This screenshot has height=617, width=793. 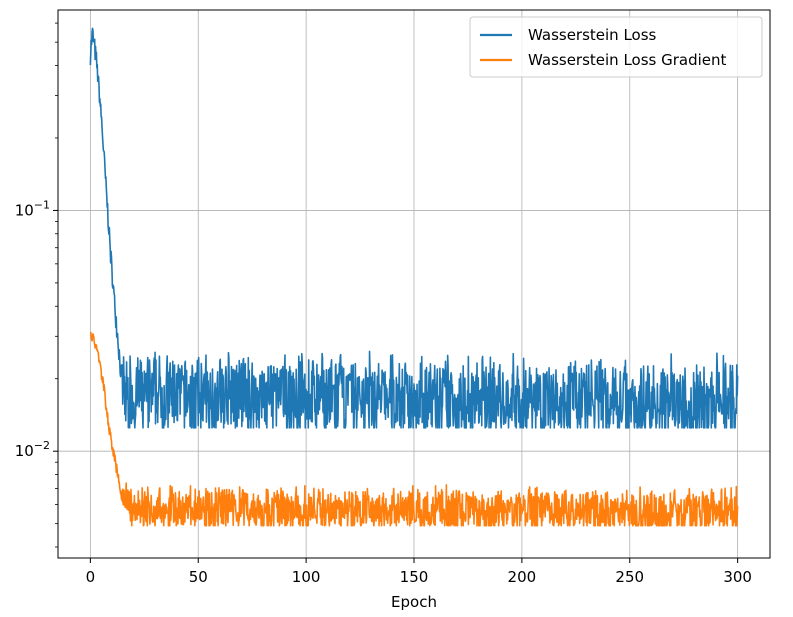 I want to click on y-tick-exponent: −1, so click(x=42, y=204).